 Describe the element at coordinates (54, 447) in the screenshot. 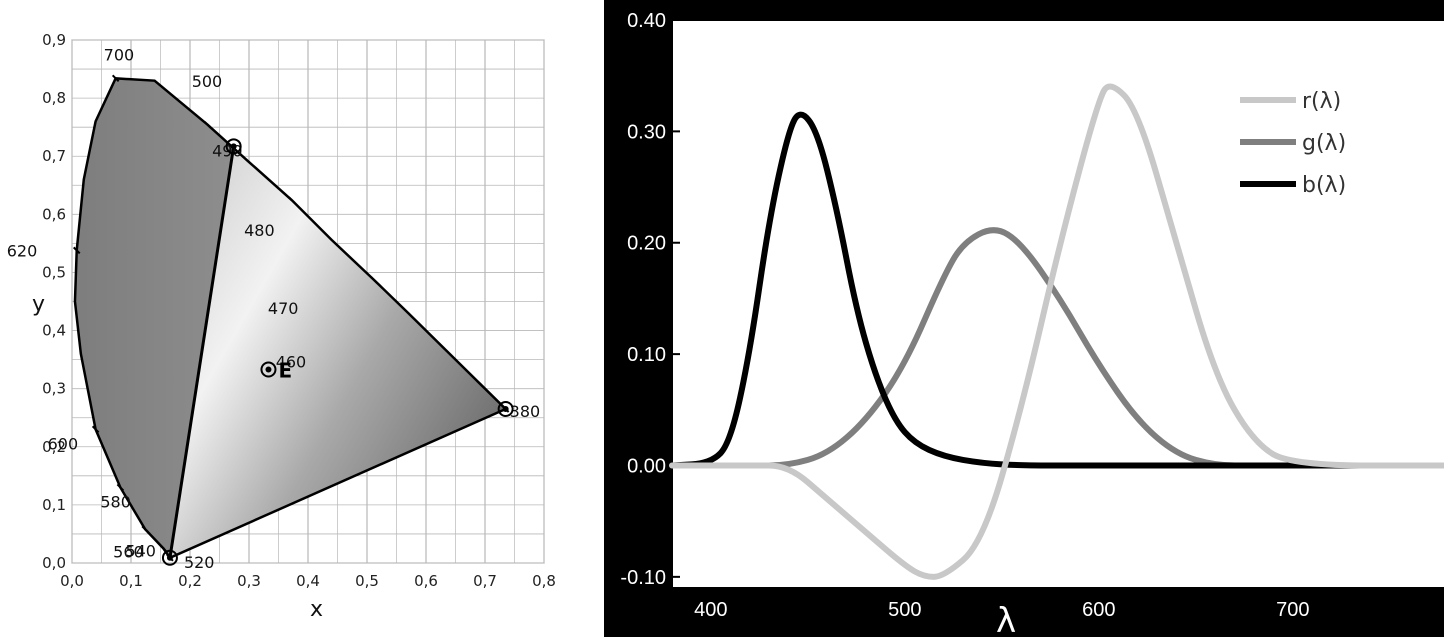

I see `y-tick-label: 0,2` at that location.